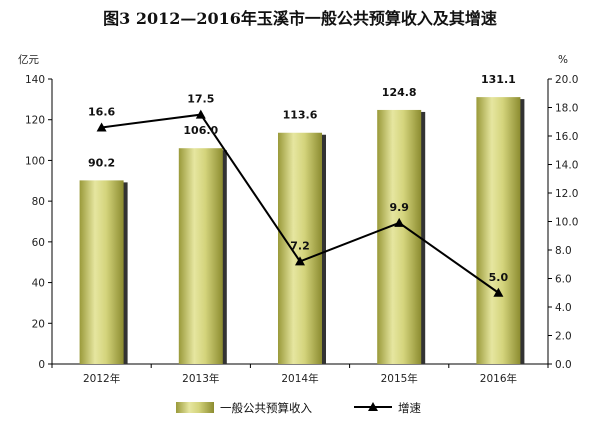  What do you see at coordinates (101, 162) in the screenshot?
I see `bar-value-label: 90.2` at bounding box center [101, 162].